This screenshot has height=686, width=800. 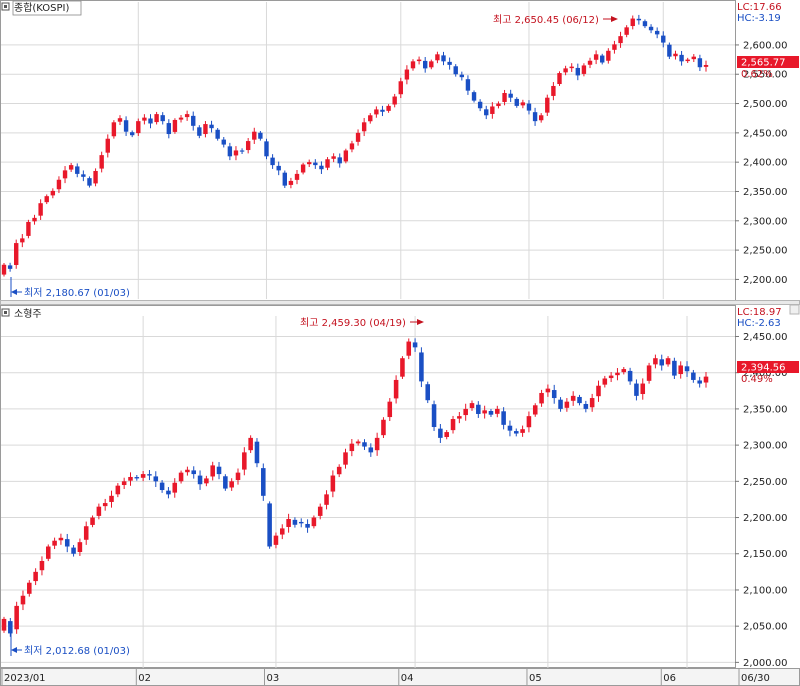 What do you see at coordinates (768, 367) in the screenshot?
I see `smallcap-last-value-tag` at bounding box center [768, 367].